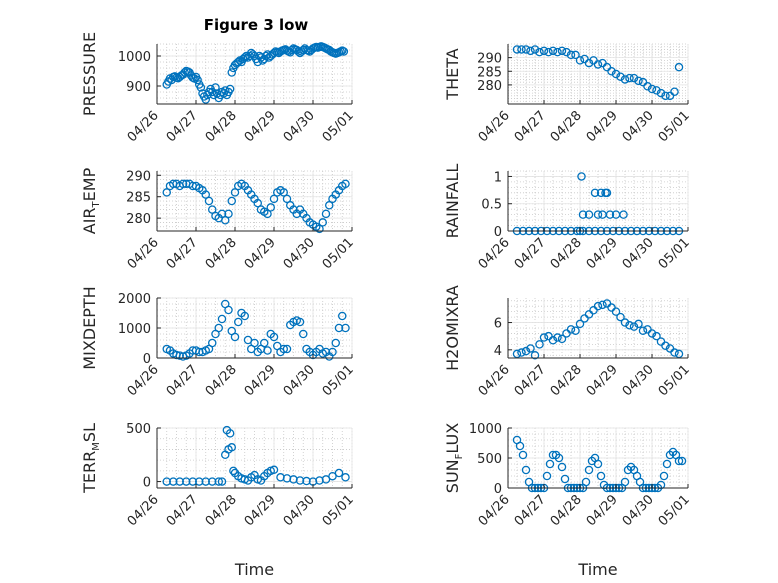 This screenshot has width=778, height=583. What do you see at coordinates (452, 201) in the screenshot?
I see `y-axis-label: RAINFALL` at bounding box center [452, 201].